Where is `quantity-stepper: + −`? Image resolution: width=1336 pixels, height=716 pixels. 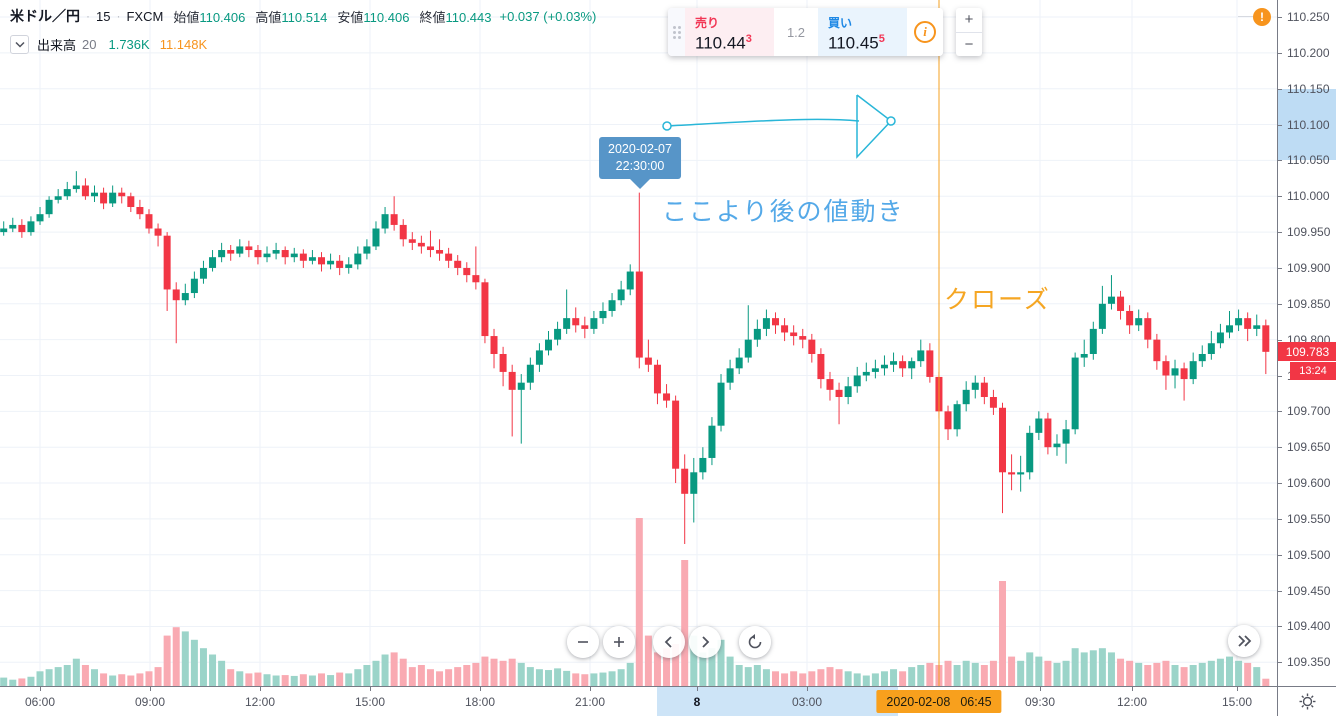
quantity-stepper: + − is located at coordinates (969, 32).